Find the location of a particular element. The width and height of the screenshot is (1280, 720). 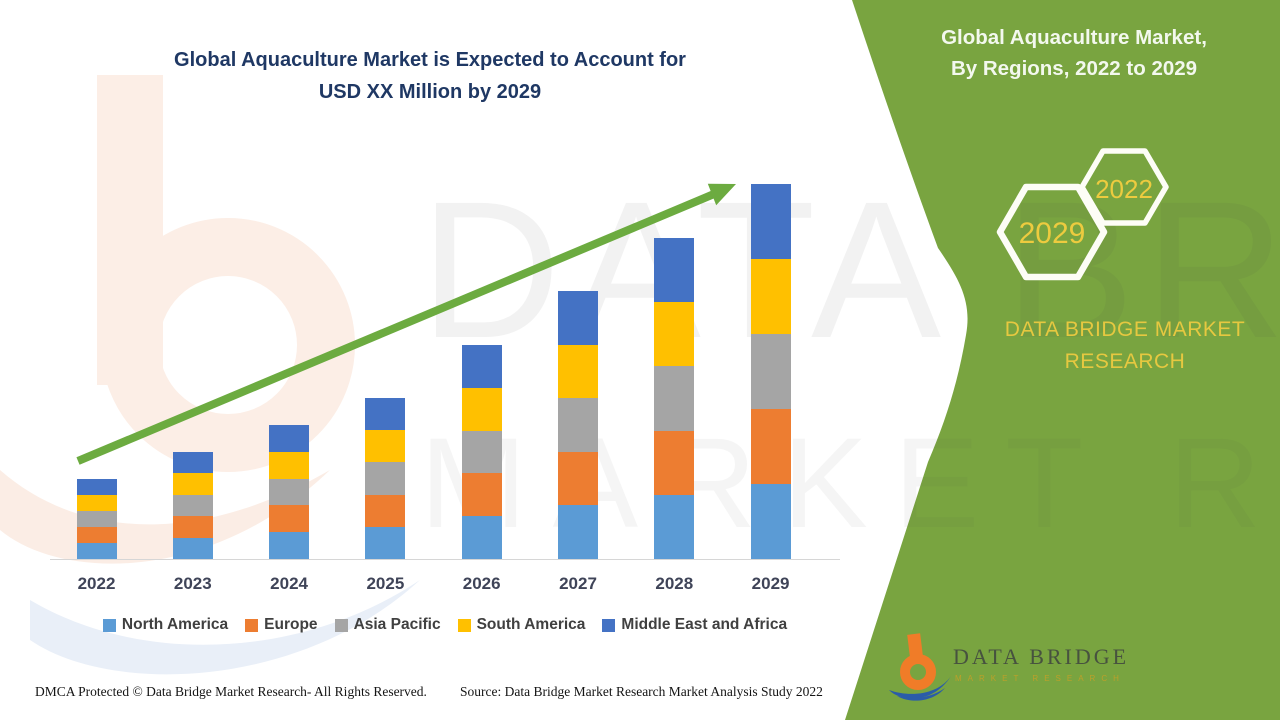

company-logo: DATA BRIDGE MARKET RESEARCH is located at coordinates (1050, 667).